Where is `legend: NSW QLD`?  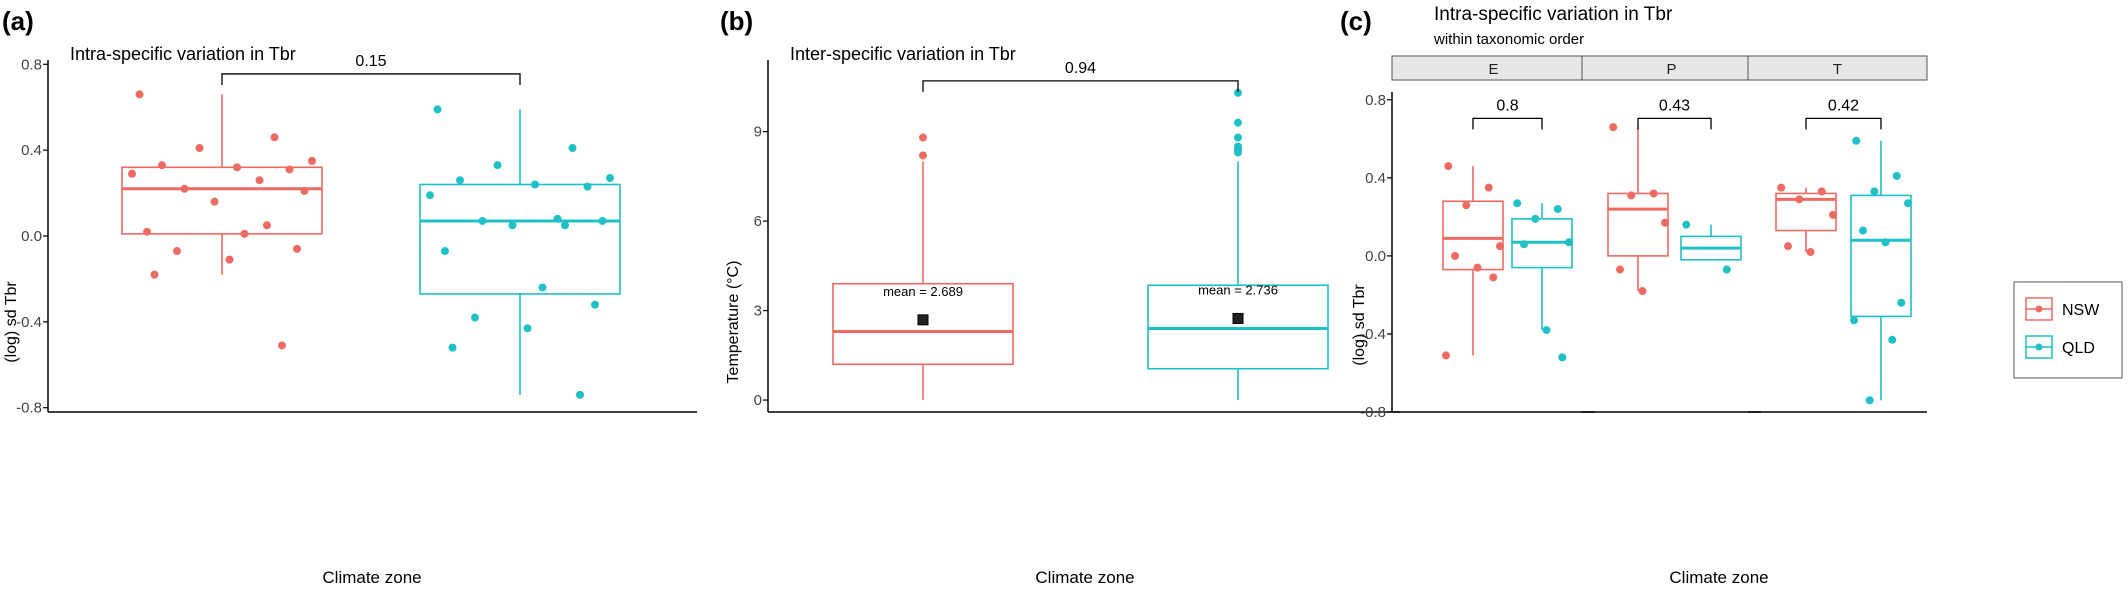
legend: NSW QLD is located at coordinates (2068, 330).